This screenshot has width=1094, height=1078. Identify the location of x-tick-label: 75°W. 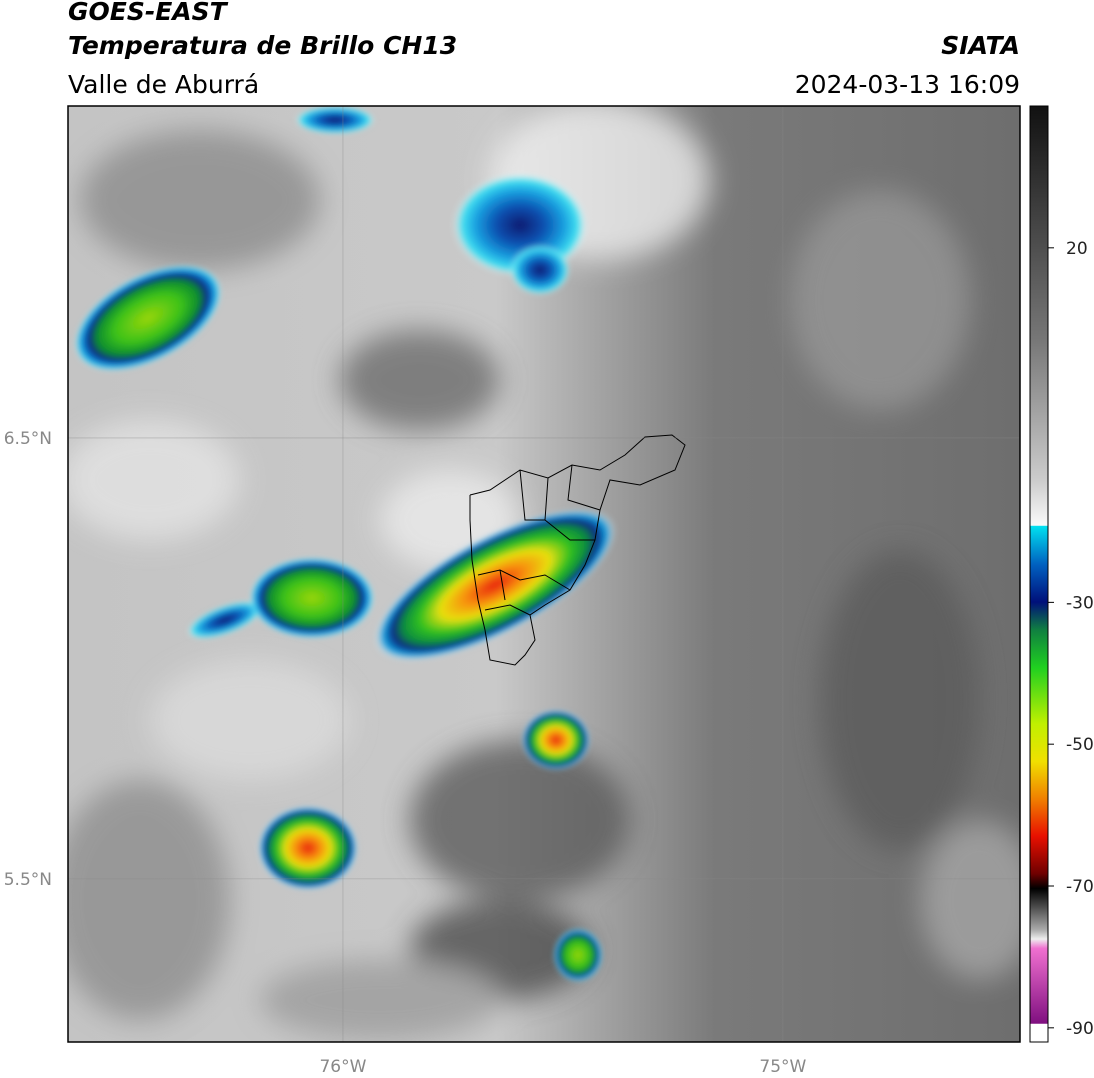
(782, 1067).